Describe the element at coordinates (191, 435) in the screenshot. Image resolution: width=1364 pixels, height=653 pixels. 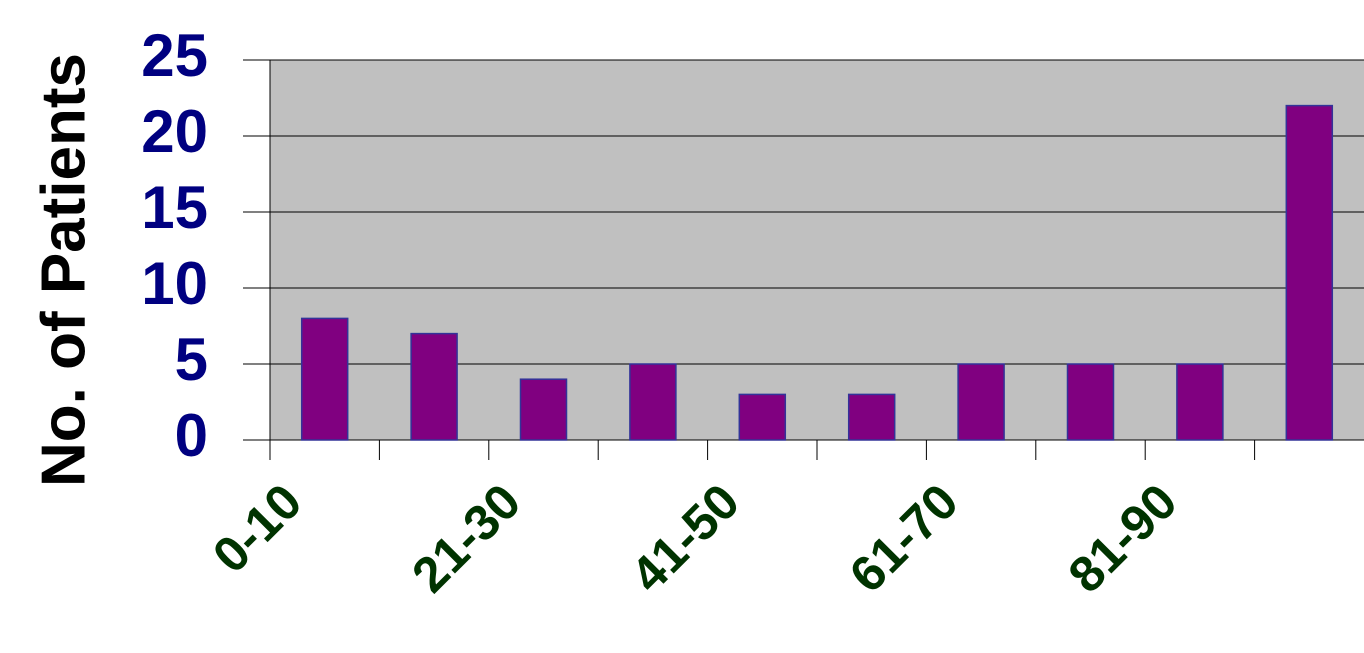
I see `y-tick-label: 0` at that location.